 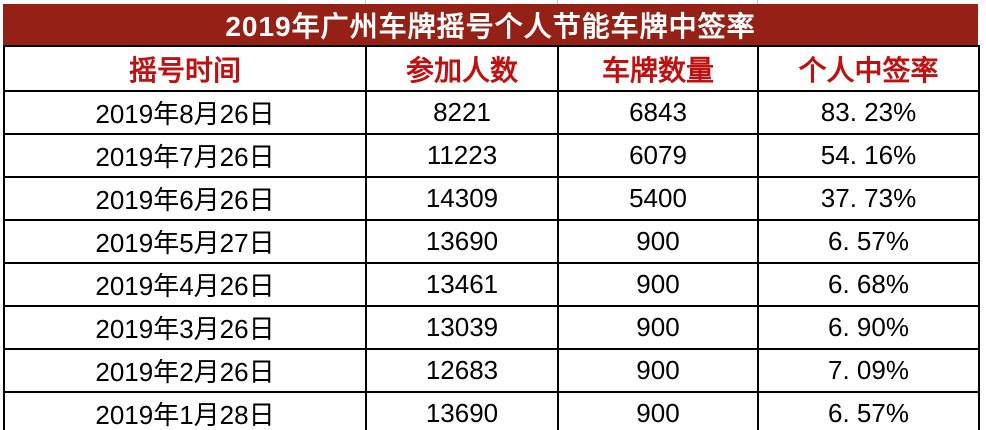 What do you see at coordinates (462, 370) in the screenshot?
I see `cell-participants: 12683` at bounding box center [462, 370].